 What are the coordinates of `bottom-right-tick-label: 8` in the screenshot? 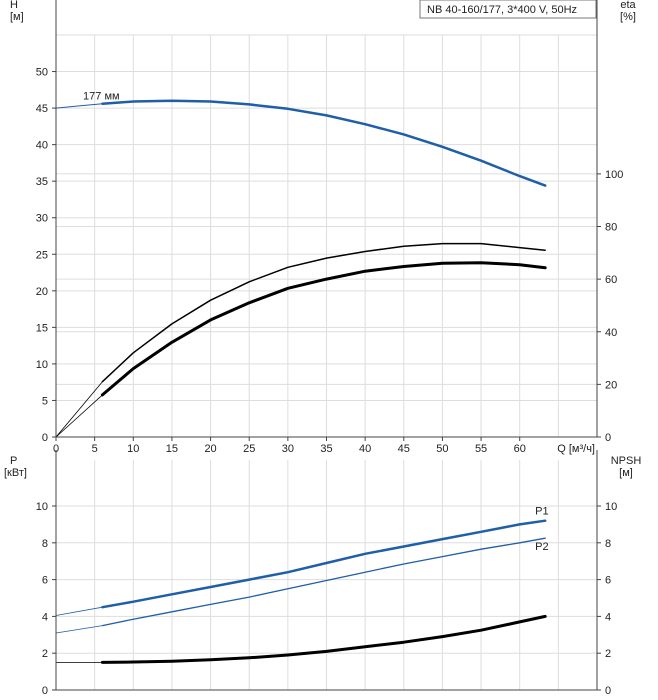 It's located at (608, 544).